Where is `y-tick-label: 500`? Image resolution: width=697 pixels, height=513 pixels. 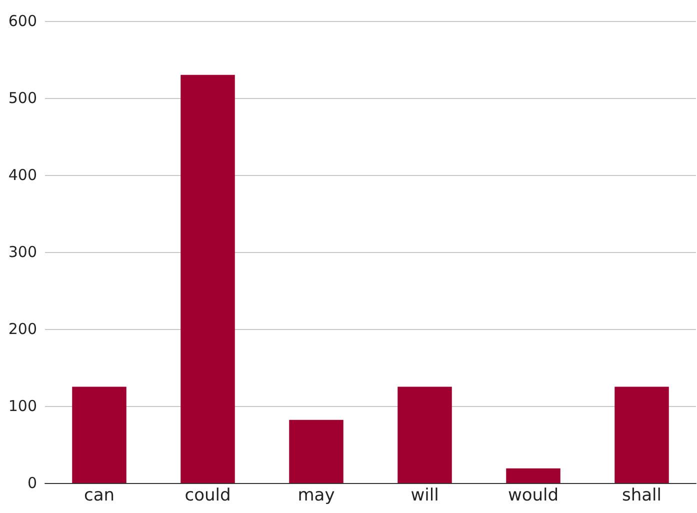 y-tick-label: 500 is located at coordinates (22, 98).